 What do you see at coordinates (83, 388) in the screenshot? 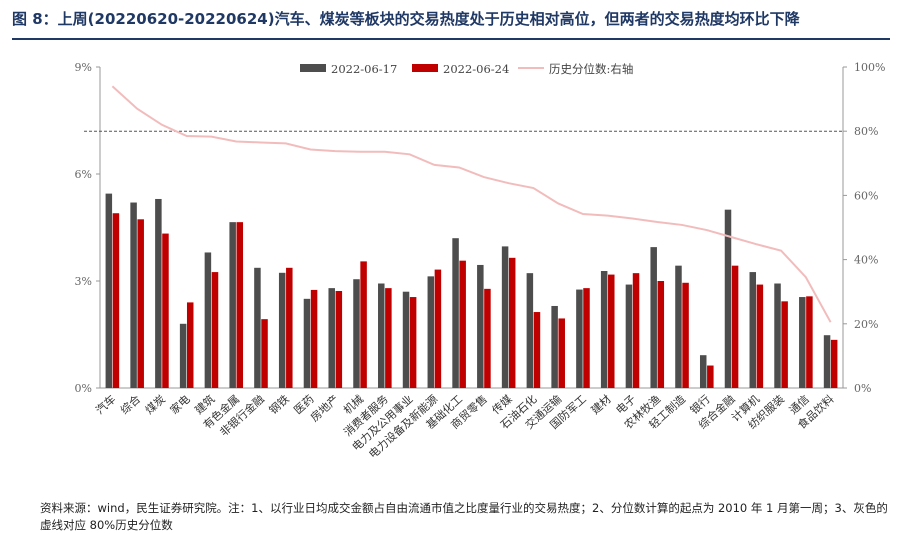
I see `left-tick-label: 0%` at bounding box center [83, 388].